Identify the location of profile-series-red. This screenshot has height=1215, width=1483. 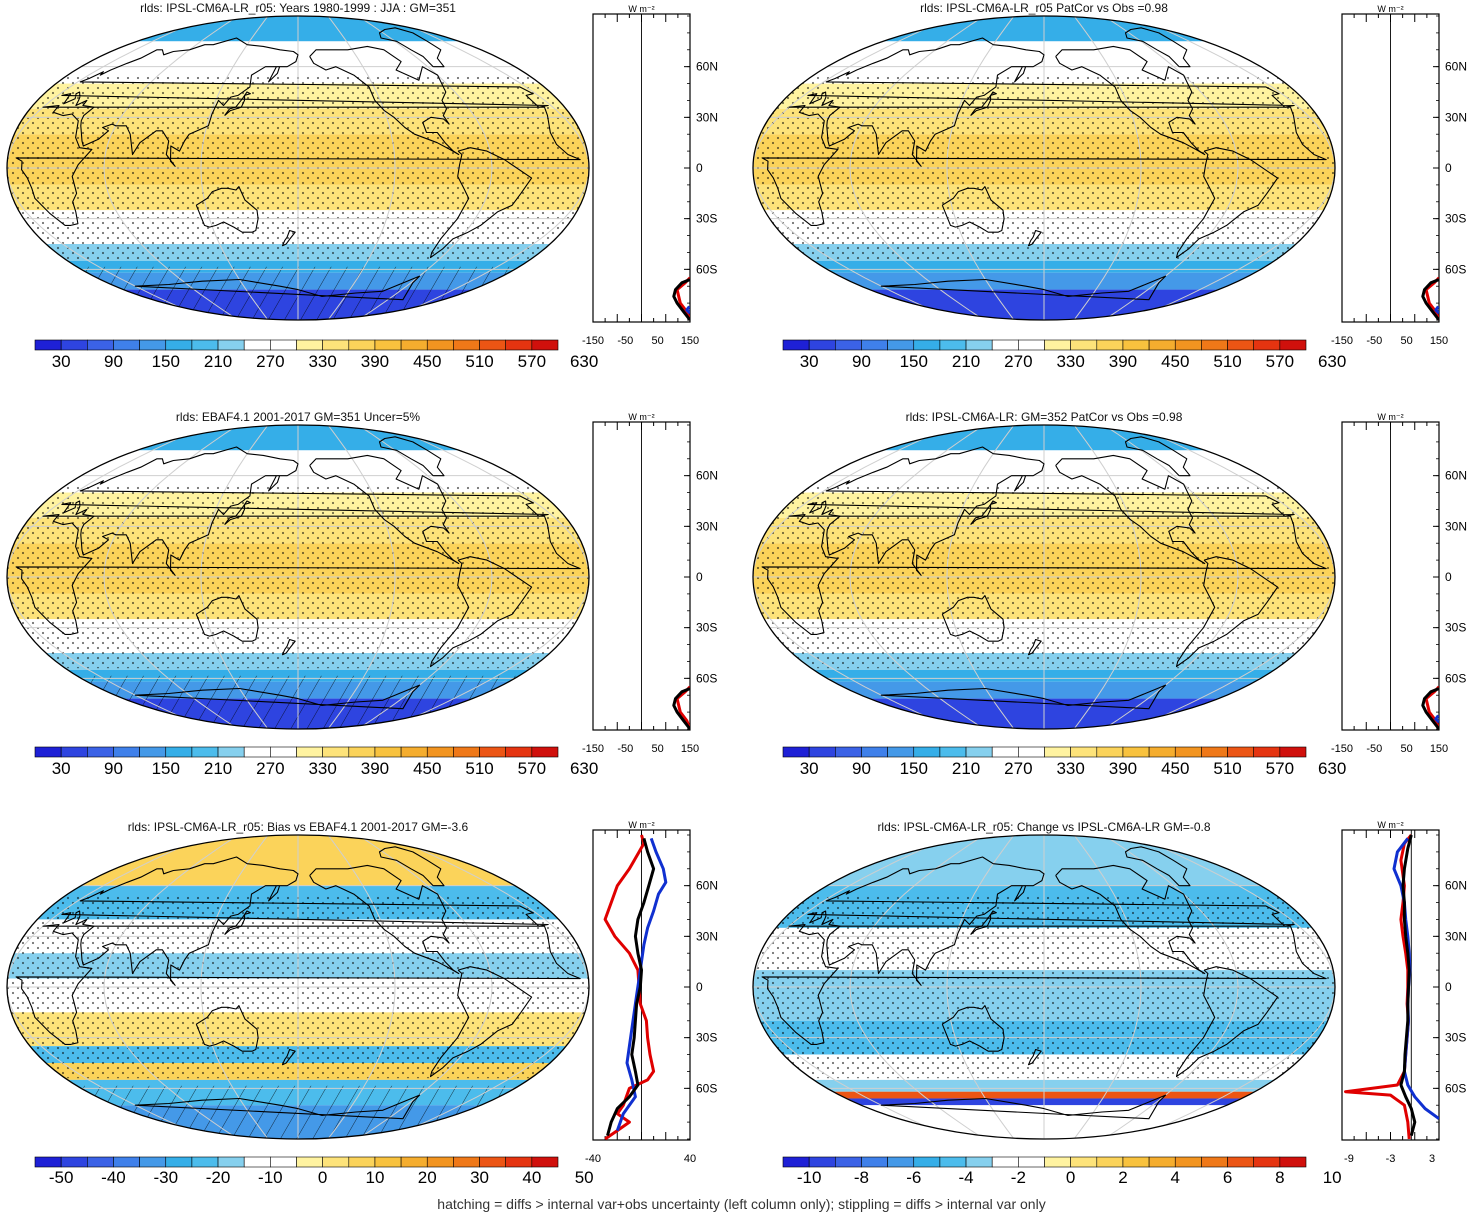
(629, 987).